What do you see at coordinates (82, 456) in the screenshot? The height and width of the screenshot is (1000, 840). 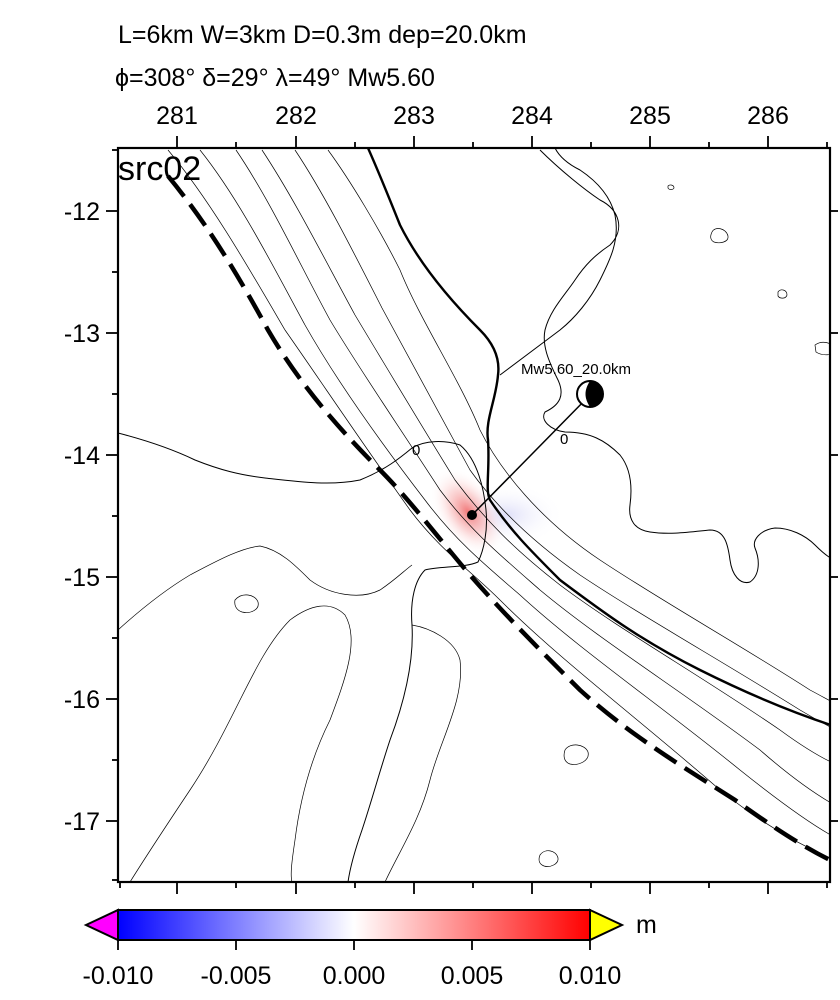 I see `y-tick-label: -14` at bounding box center [82, 456].